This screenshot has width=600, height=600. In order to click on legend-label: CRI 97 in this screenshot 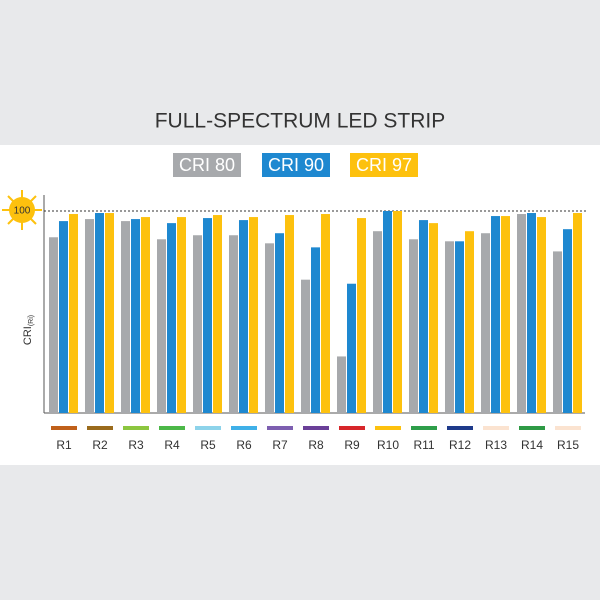, I will do `click(384, 165)`.